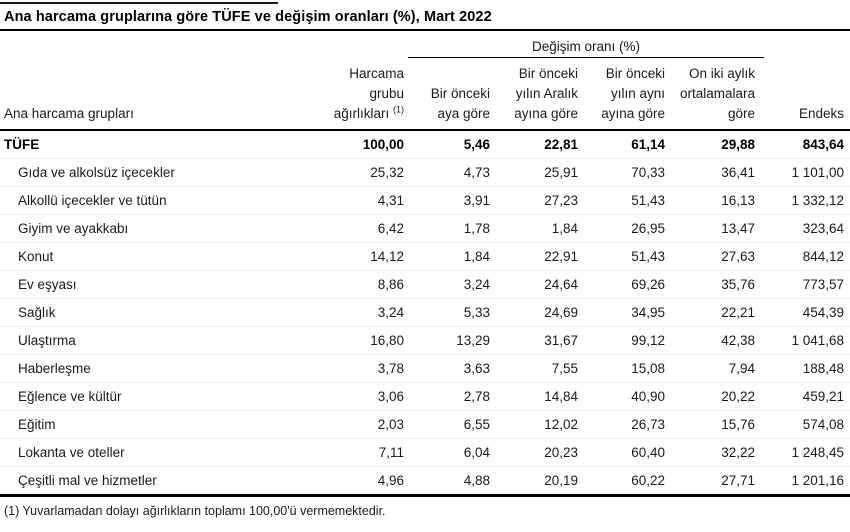  What do you see at coordinates (73, 228) in the screenshot?
I see `row-label: Giyim ve ayakkabı` at bounding box center [73, 228].